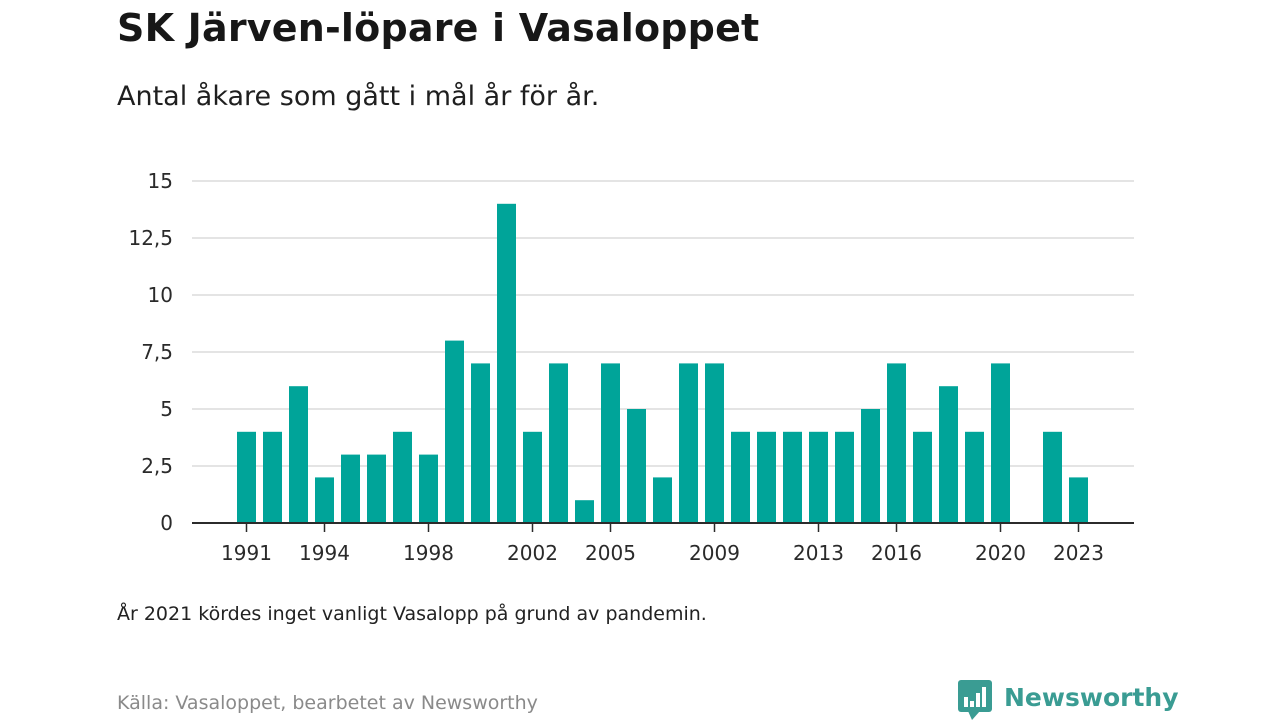 This screenshot has height=720, width=1280. Describe the element at coordinates (160, 181) in the screenshot. I see `y-tick-label: 15` at that location.